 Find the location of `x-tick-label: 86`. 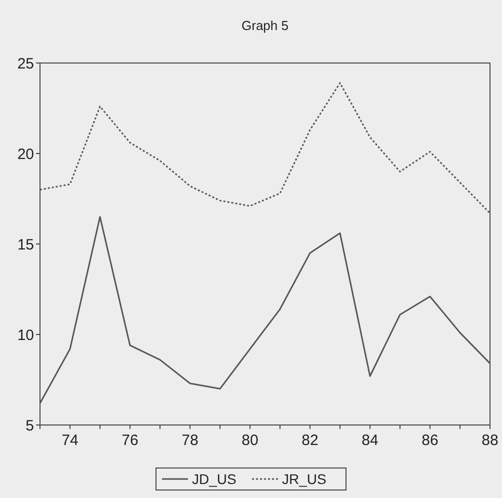

x-tick-label: 86 is located at coordinates (430, 440).